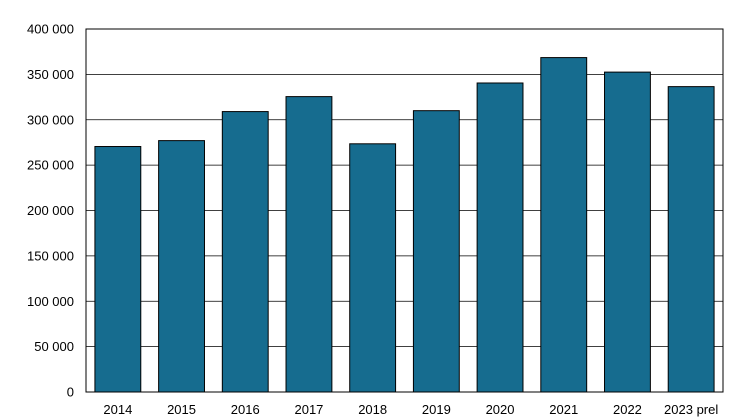 The image size is (746, 419). What do you see at coordinates (500, 409) in the screenshot?
I see `x-tick-label: 2020` at bounding box center [500, 409].